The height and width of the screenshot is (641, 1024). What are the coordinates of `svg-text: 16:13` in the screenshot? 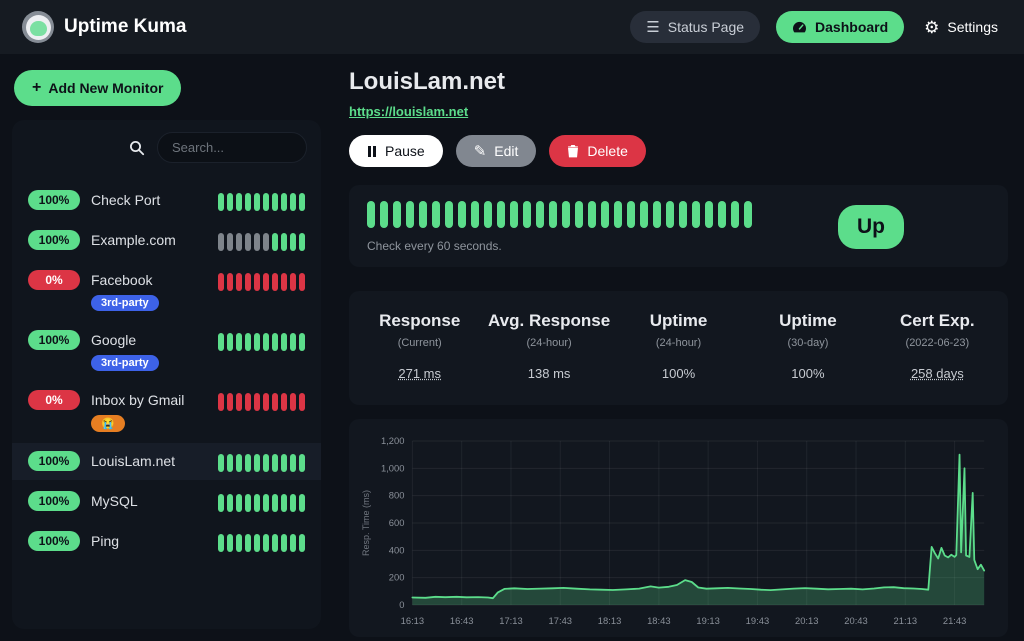 It's located at (412, 621).